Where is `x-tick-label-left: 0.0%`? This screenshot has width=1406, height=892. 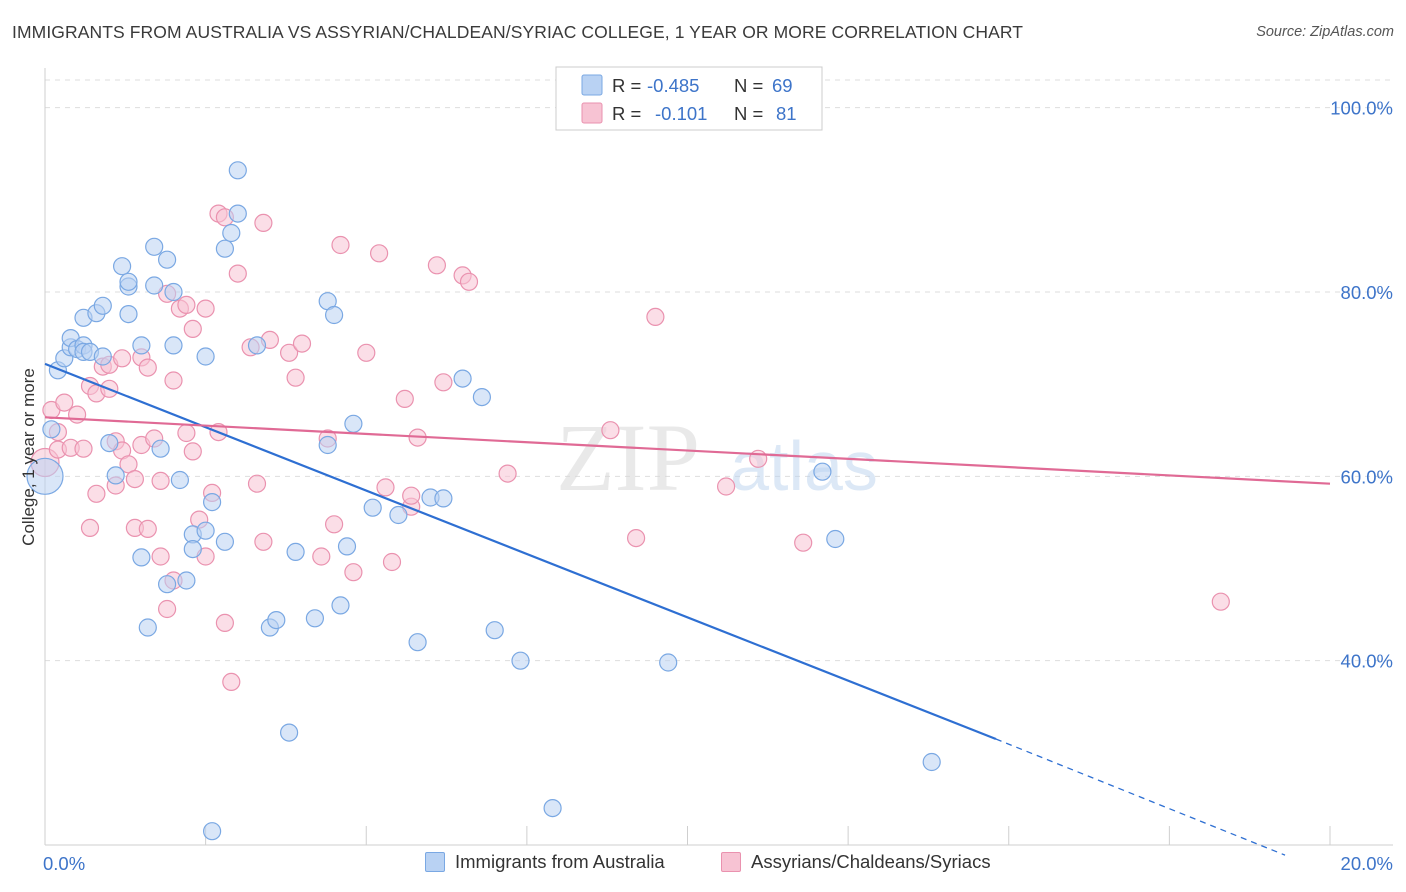 x-tick-label-left: 0.0% is located at coordinates (64, 863).